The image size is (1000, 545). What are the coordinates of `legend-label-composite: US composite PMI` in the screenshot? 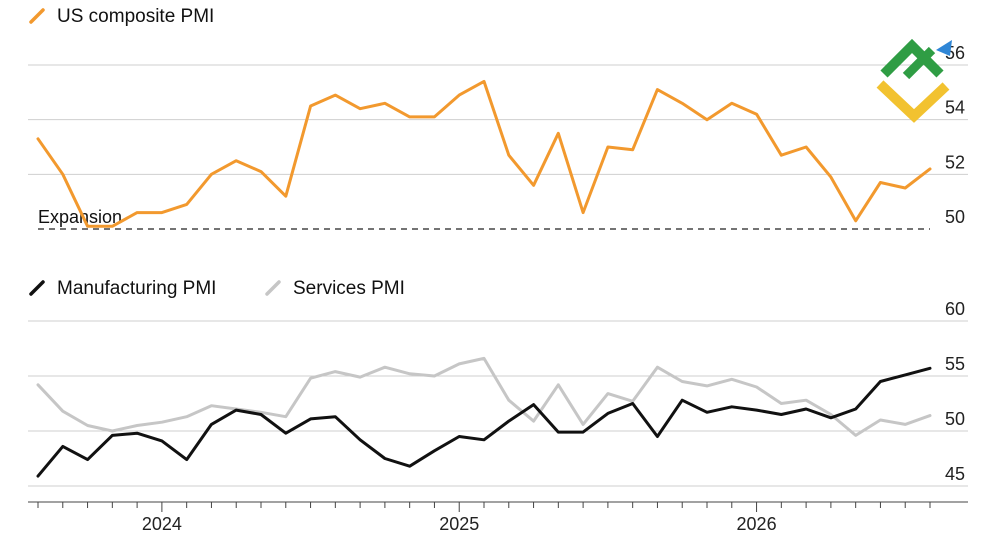 It's located at (135, 16).